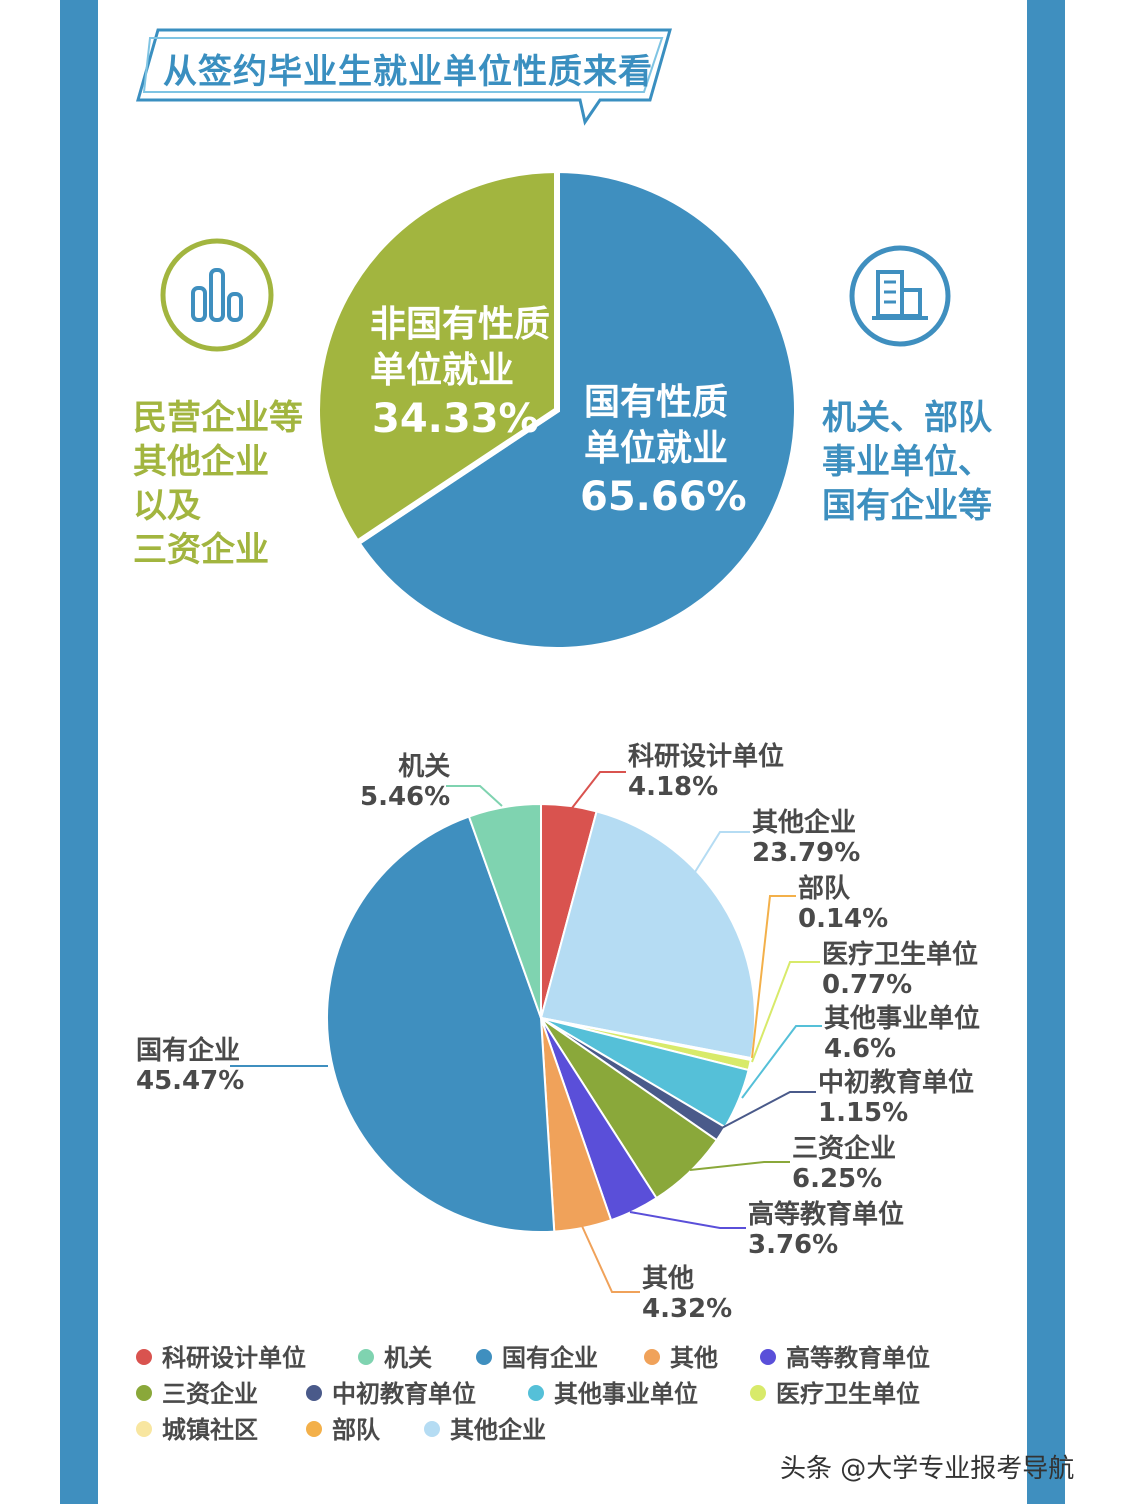 Image resolution: width=1125 pixels, height=1504 pixels. What do you see at coordinates (405, 797) in the screenshot?
I see `callout-pct: 5.46%` at bounding box center [405, 797].